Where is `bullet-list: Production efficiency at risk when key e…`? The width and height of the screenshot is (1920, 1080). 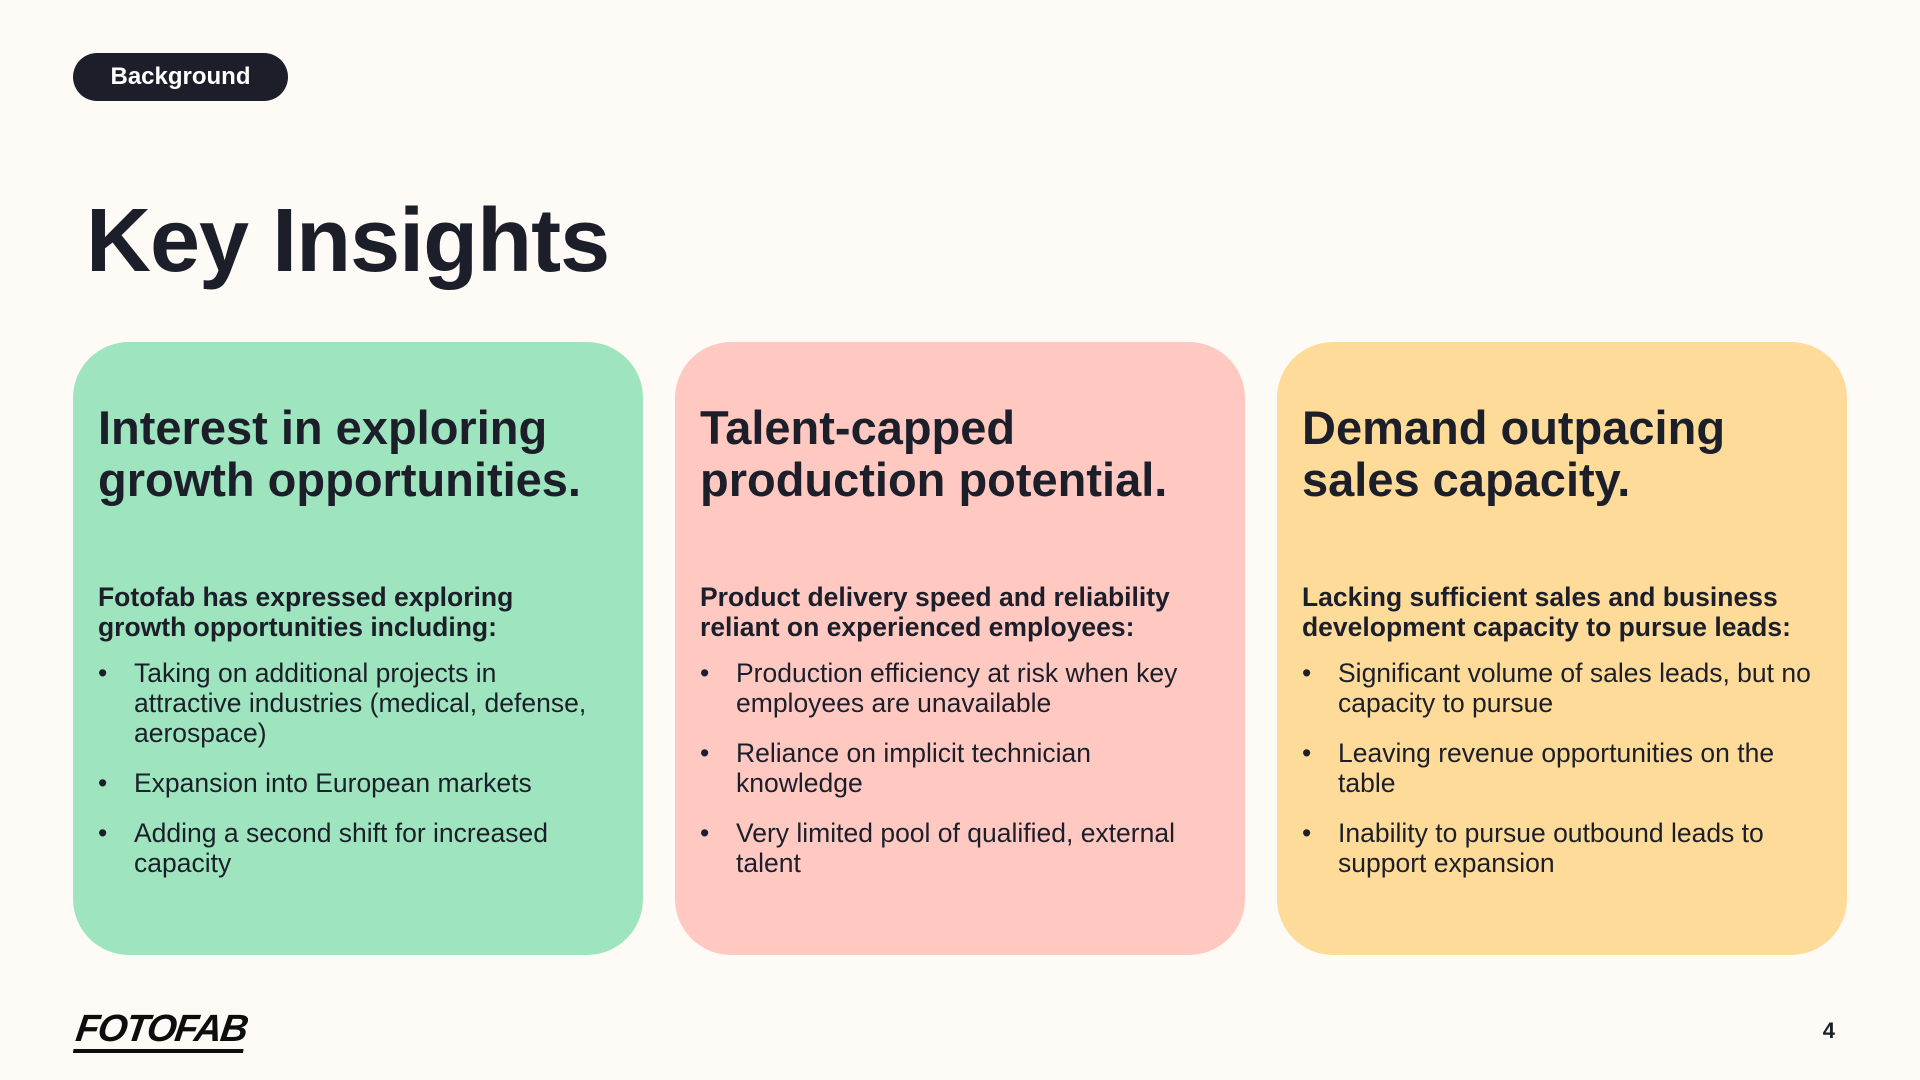 bullet-list: Production efficiency at risk when key e… is located at coordinates (954, 768).